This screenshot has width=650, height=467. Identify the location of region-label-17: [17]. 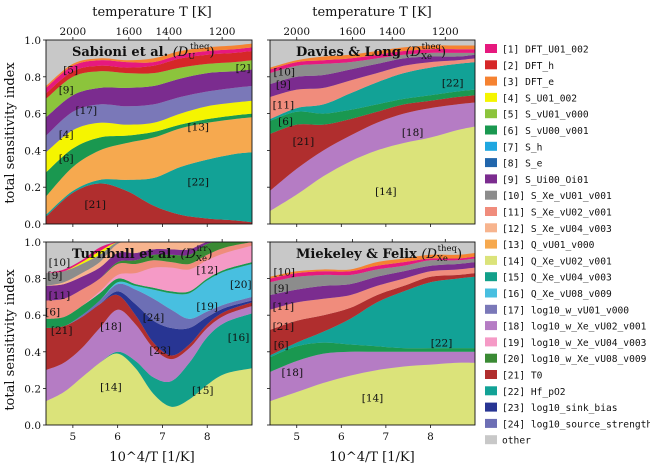
(87, 111).